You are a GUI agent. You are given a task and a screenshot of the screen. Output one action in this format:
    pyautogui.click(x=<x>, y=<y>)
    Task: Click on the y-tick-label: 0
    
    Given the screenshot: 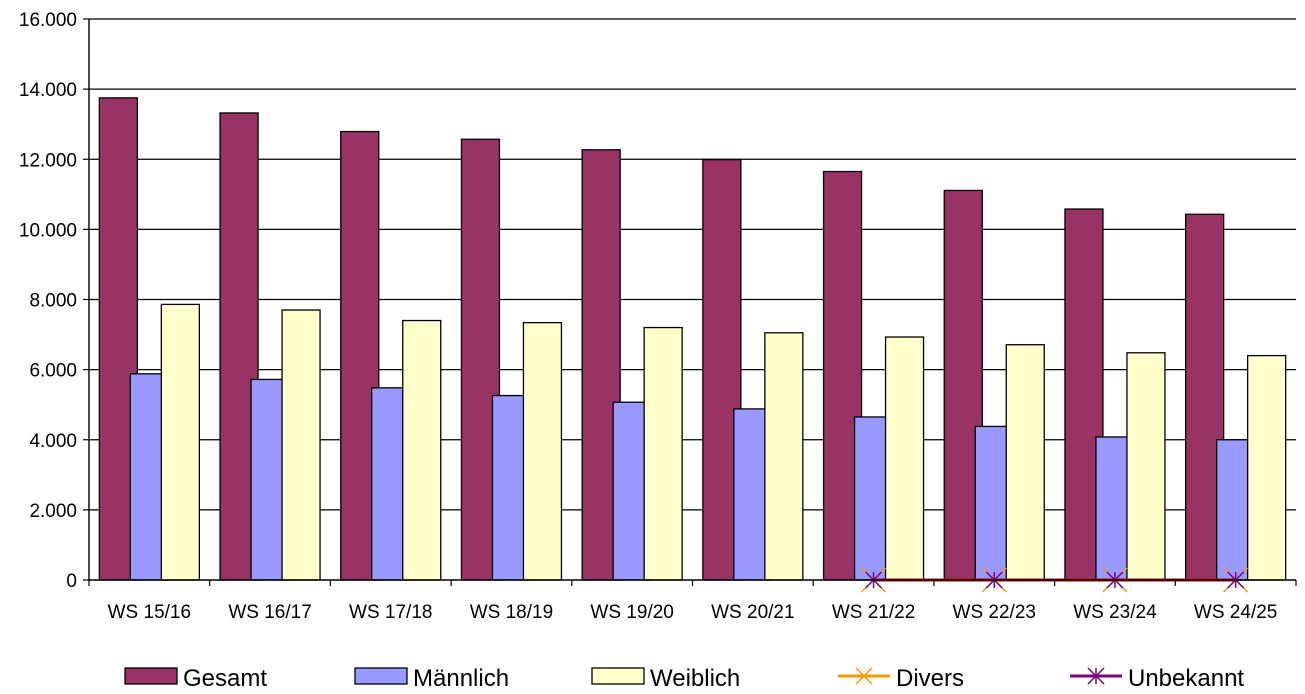 What is the action you would take?
    pyautogui.click(x=71, y=581)
    